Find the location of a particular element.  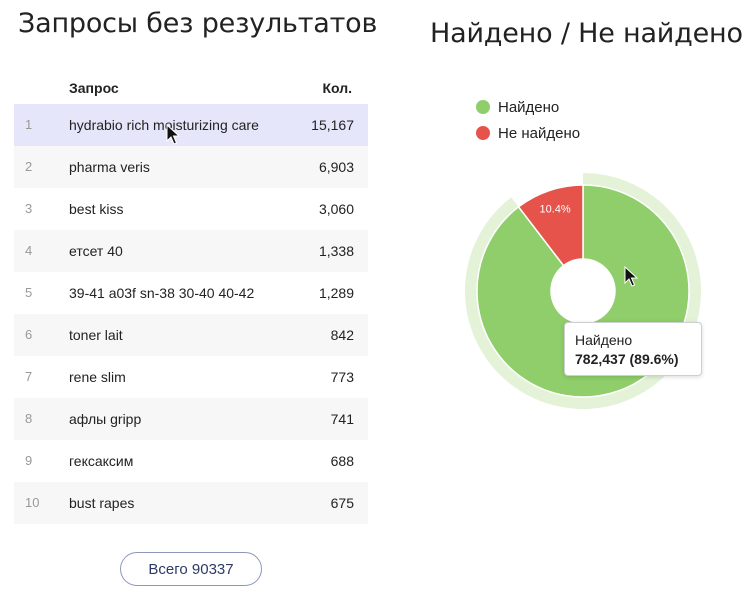

row-query: 39-41 a03f sn-38 30-40 40-42 is located at coordinates (162, 293).